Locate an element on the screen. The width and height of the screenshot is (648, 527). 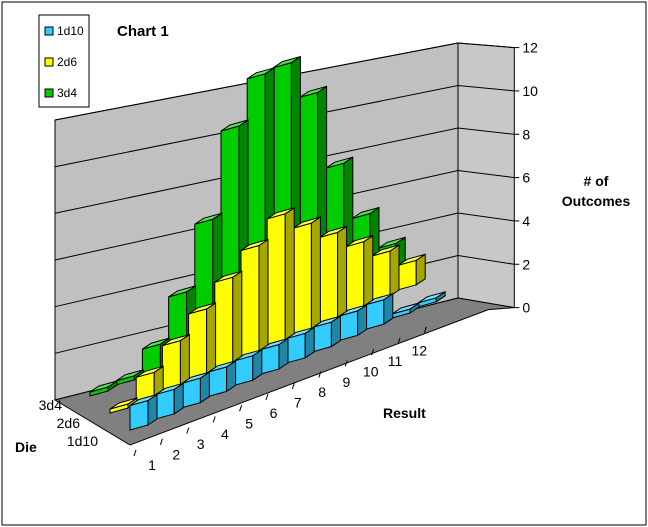
legend: 1d10 2d6 3d4 is located at coordinates (64, 61).